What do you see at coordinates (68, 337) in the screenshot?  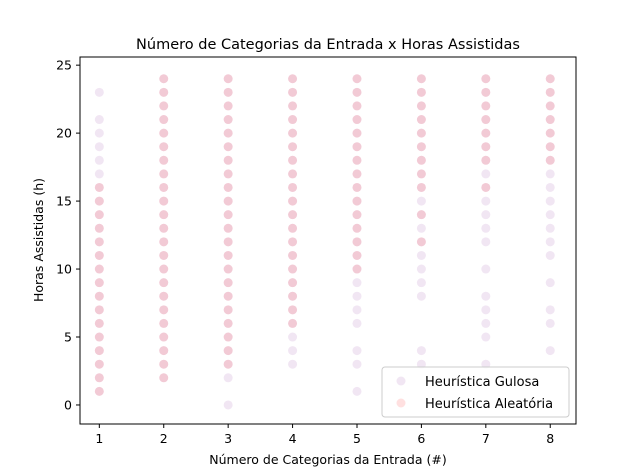 I see `y-tick-label: 5` at bounding box center [68, 337].